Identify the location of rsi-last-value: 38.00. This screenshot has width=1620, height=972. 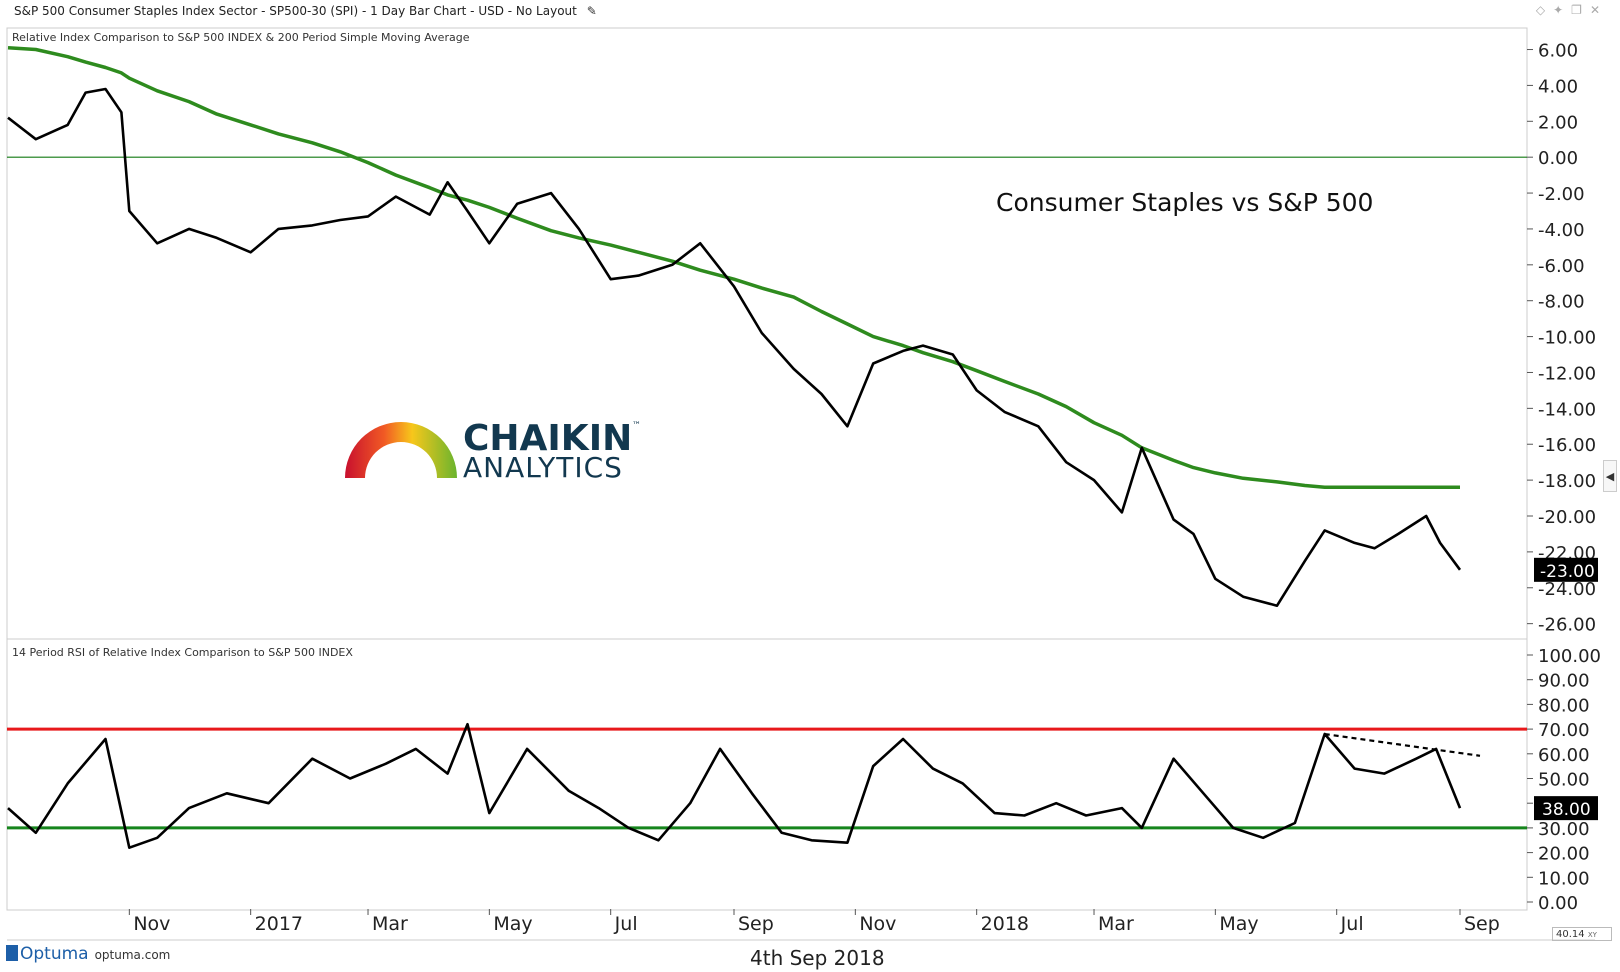
(1566, 810).